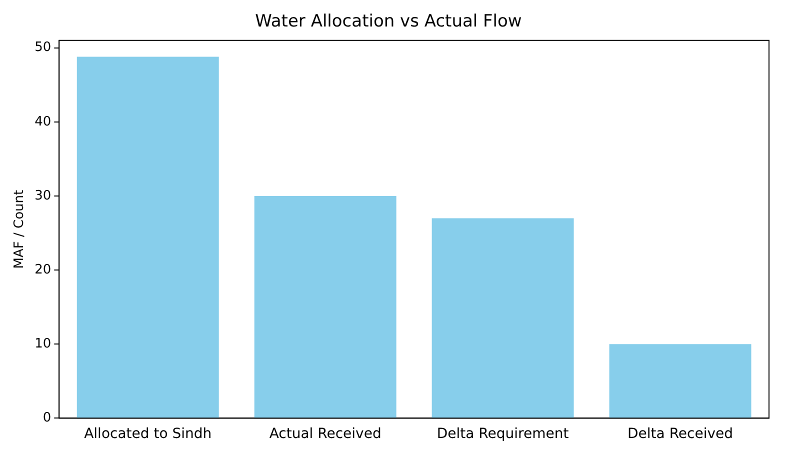 Image resolution: width=787 pixels, height=454 pixels. Describe the element at coordinates (43, 344) in the screenshot. I see `y-tick-label: 10` at that location.